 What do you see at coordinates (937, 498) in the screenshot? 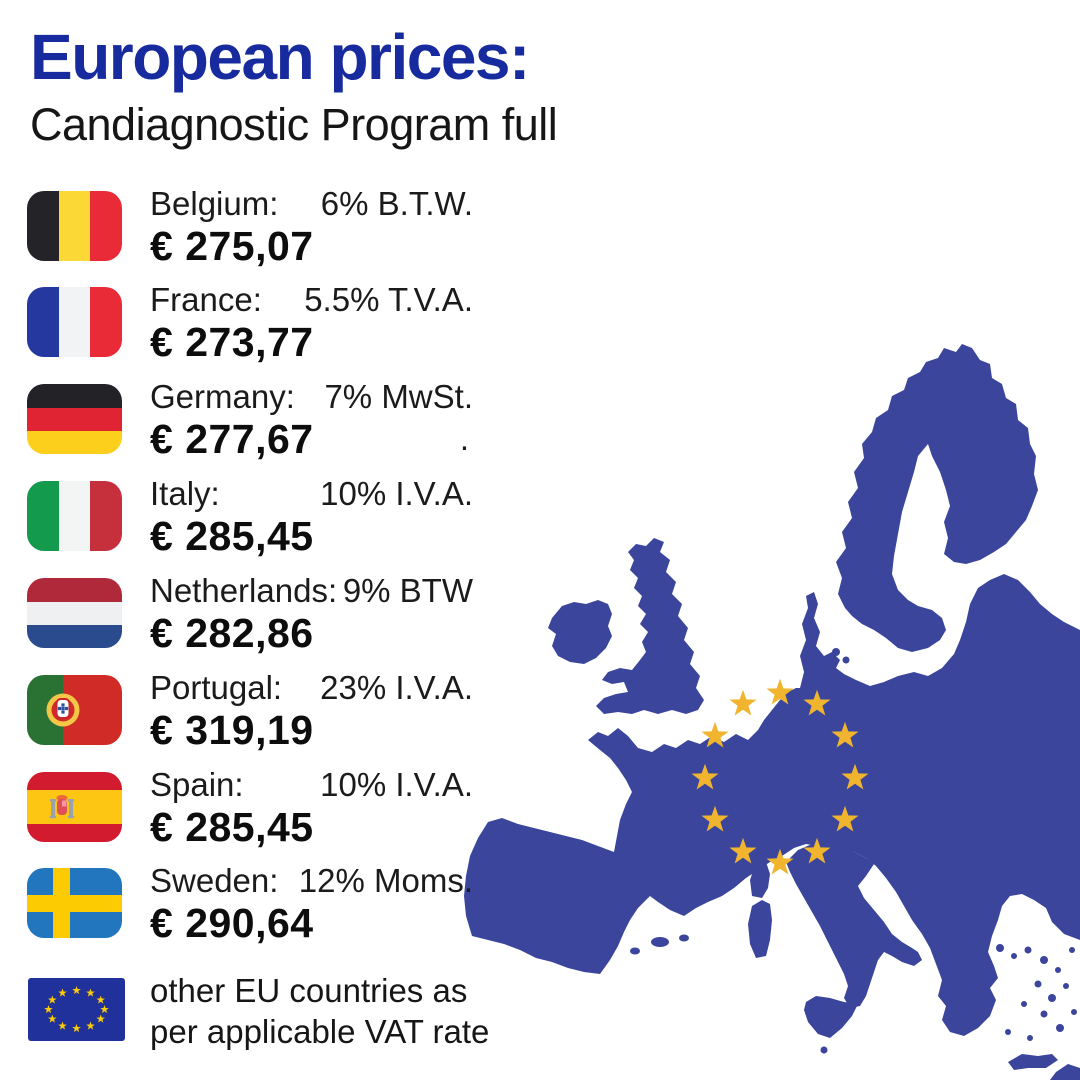
I see `scandinavia-shape` at bounding box center [937, 498].